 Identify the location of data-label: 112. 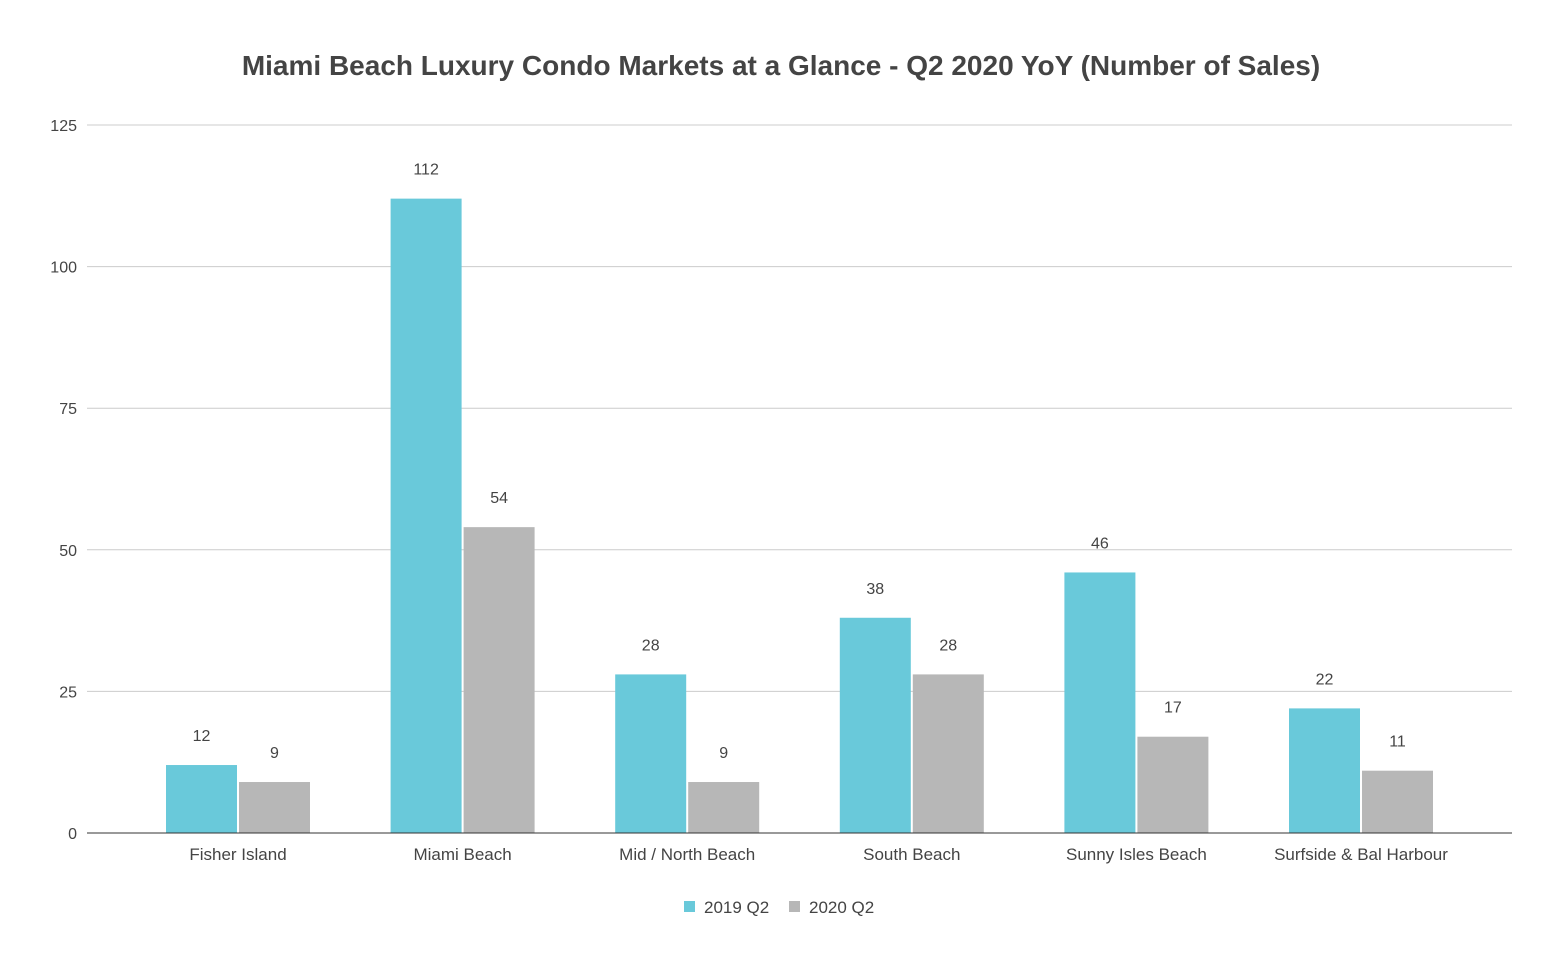
(426, 170).